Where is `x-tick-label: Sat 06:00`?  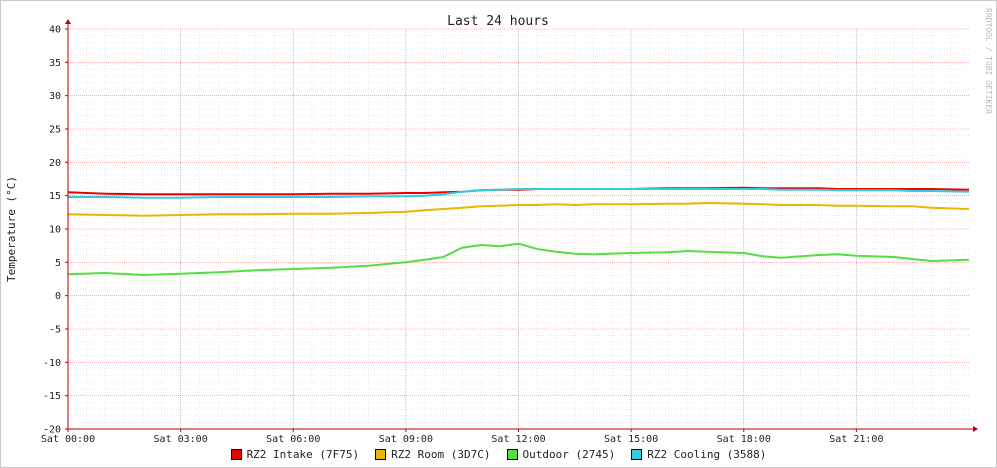
x-tick-label: Sat 06:00 is located at coordinates (293, 439).